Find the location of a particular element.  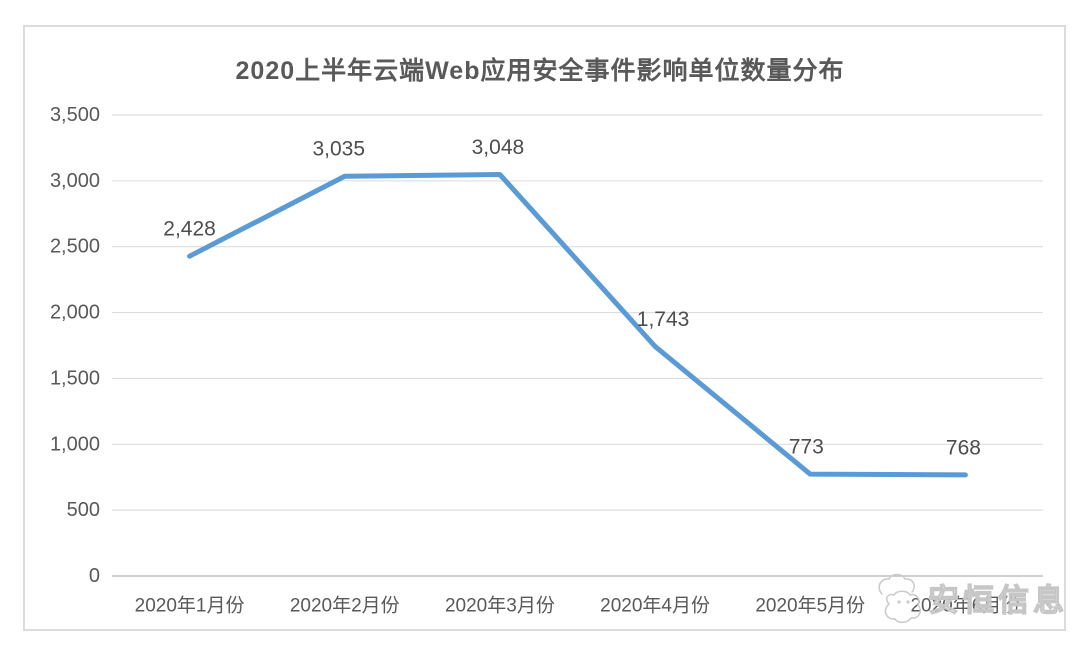

watermark: 安恒信息 is located at coordinates (973, 598).